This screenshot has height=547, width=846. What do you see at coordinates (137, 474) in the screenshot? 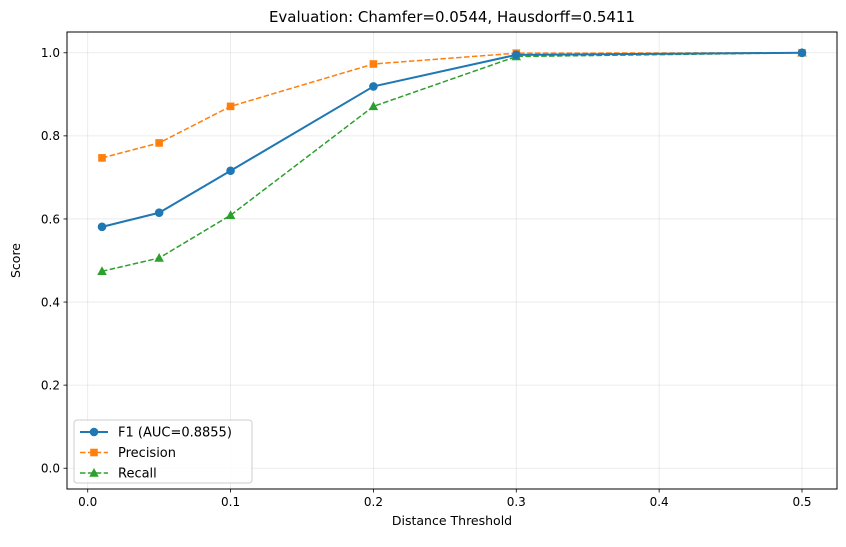
I see `legend-label: Recall` at bounding box center [137, 474].